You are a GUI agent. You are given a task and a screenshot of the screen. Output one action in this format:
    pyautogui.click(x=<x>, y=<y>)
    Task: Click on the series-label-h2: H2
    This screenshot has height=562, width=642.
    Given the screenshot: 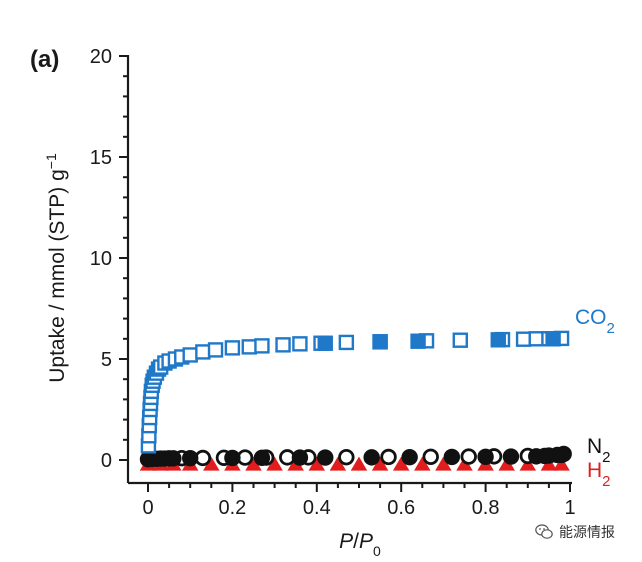 What is the action you would take?
    pyautogui.click(x=599, y=474)
    